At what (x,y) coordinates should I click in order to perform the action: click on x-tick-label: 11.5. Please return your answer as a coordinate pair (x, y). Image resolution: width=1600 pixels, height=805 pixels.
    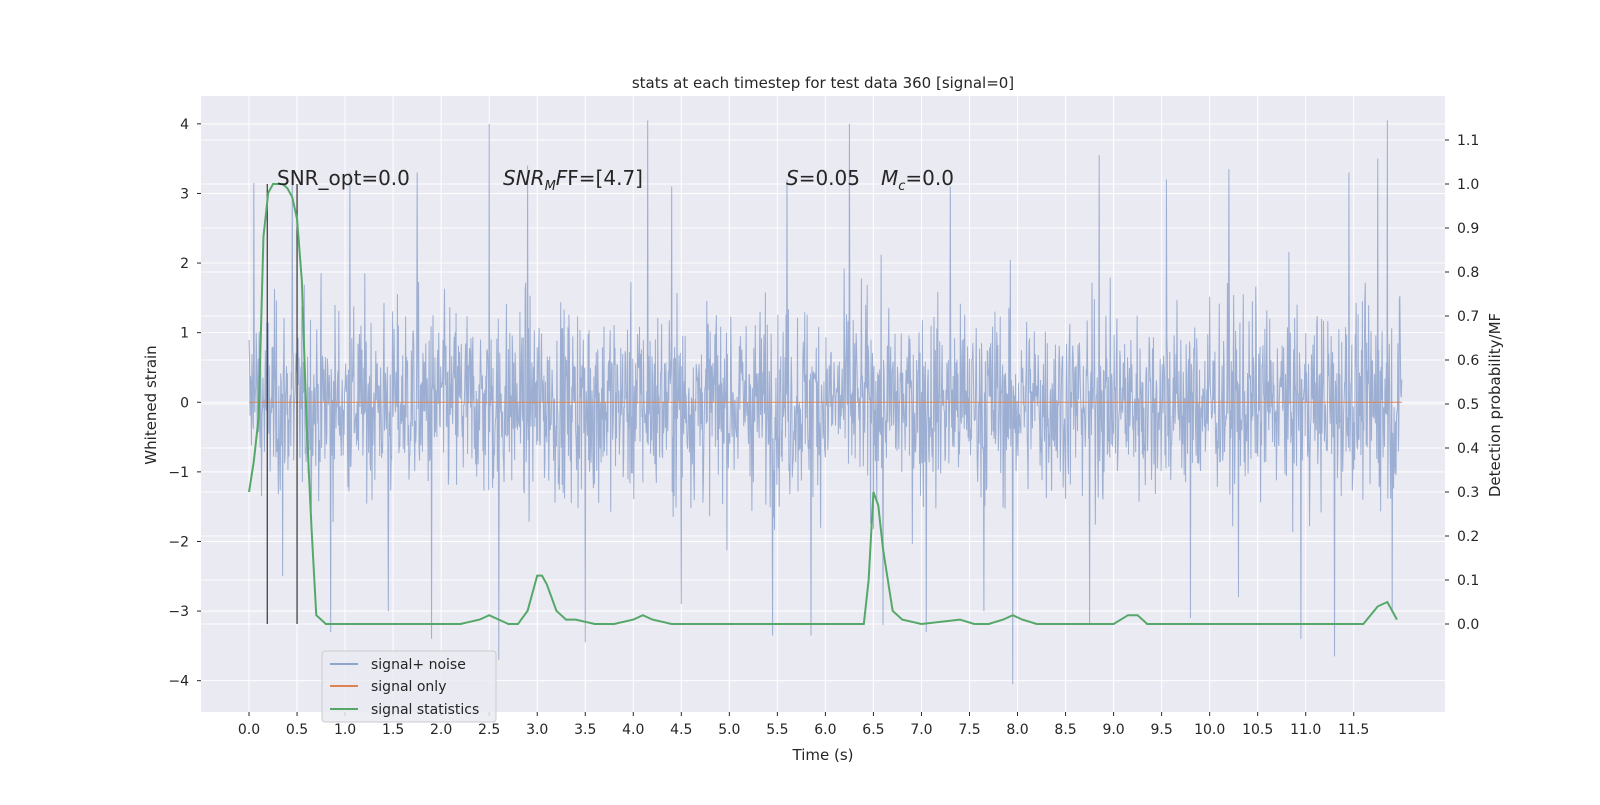
    Looking at the image, I should click on (1353, 730).